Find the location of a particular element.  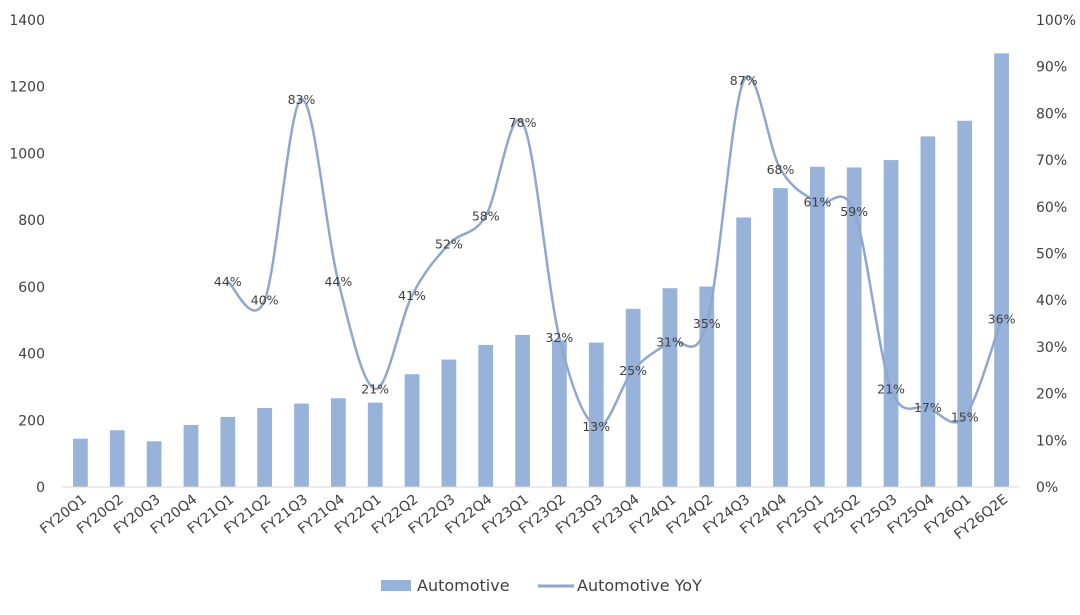

right-axis-tick-label: 80% is located at coordinates (1051, 114).